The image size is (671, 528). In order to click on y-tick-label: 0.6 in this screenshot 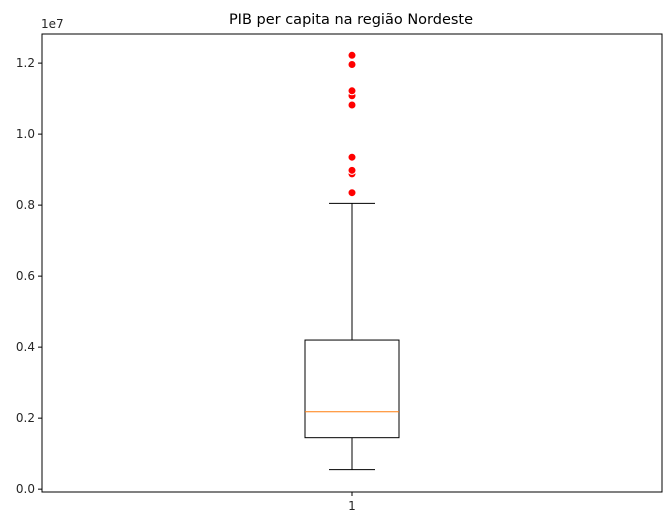, I will do `click(25, 276)`.